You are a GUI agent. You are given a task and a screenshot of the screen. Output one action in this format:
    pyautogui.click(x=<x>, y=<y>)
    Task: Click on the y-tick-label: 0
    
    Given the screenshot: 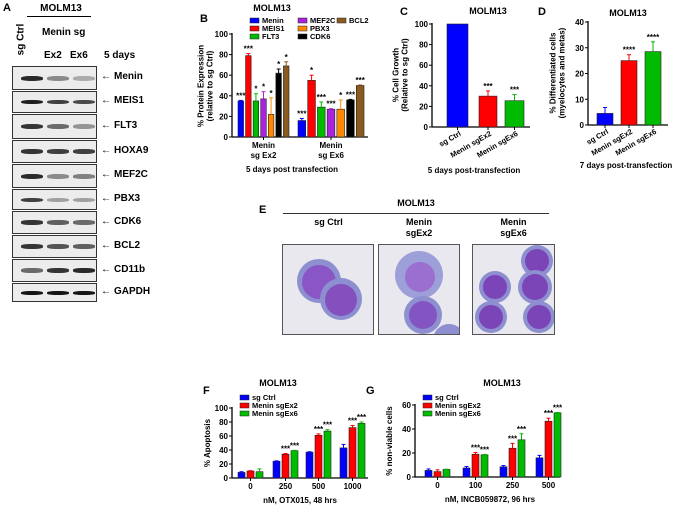 What is the action you would take?
    pyautogui.click(x=226, y=478)
    